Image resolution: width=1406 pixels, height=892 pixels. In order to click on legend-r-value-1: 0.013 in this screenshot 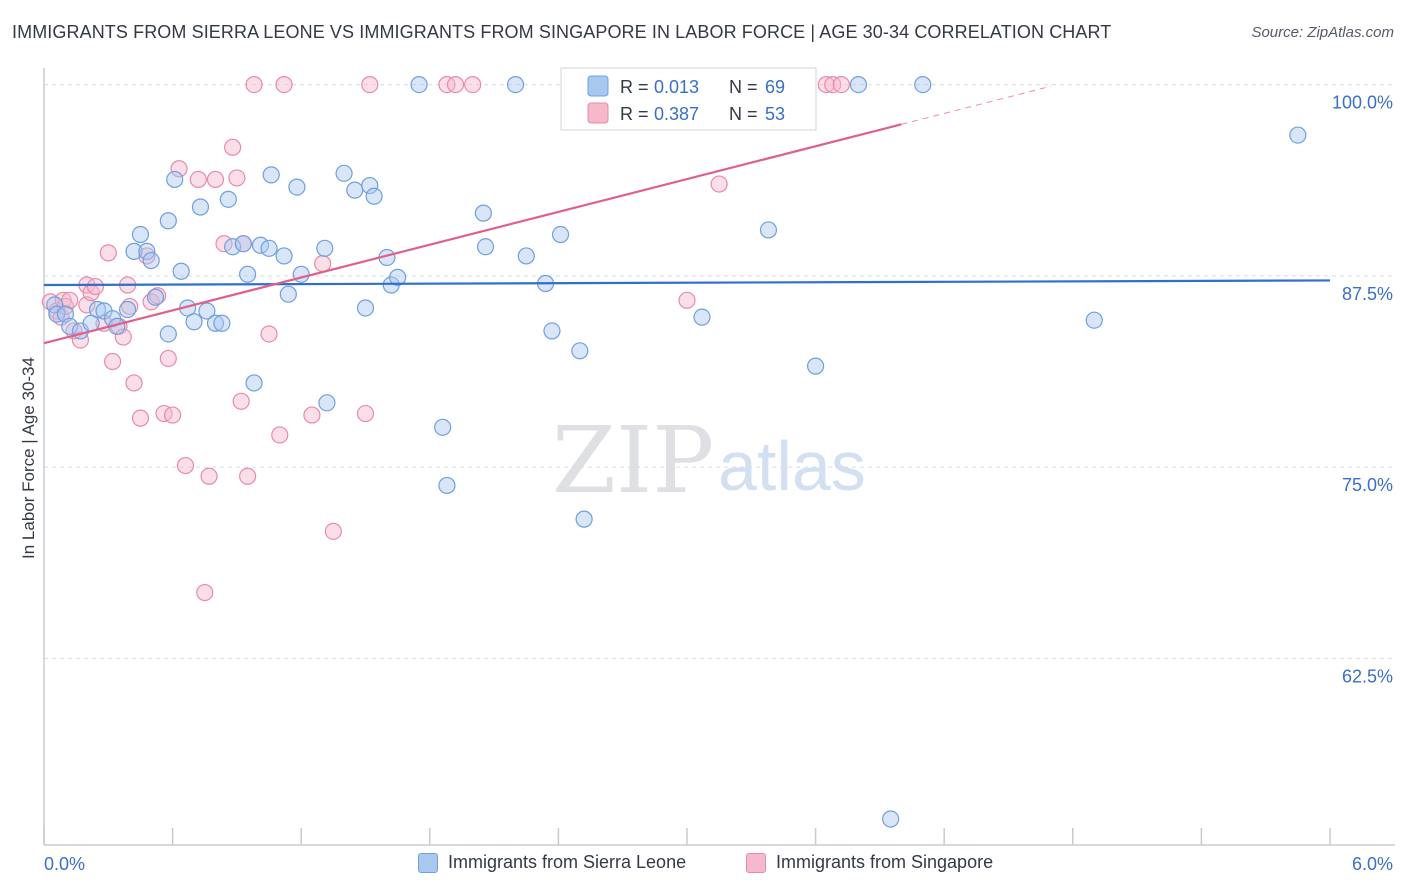, I will do `click(676, 87)`.